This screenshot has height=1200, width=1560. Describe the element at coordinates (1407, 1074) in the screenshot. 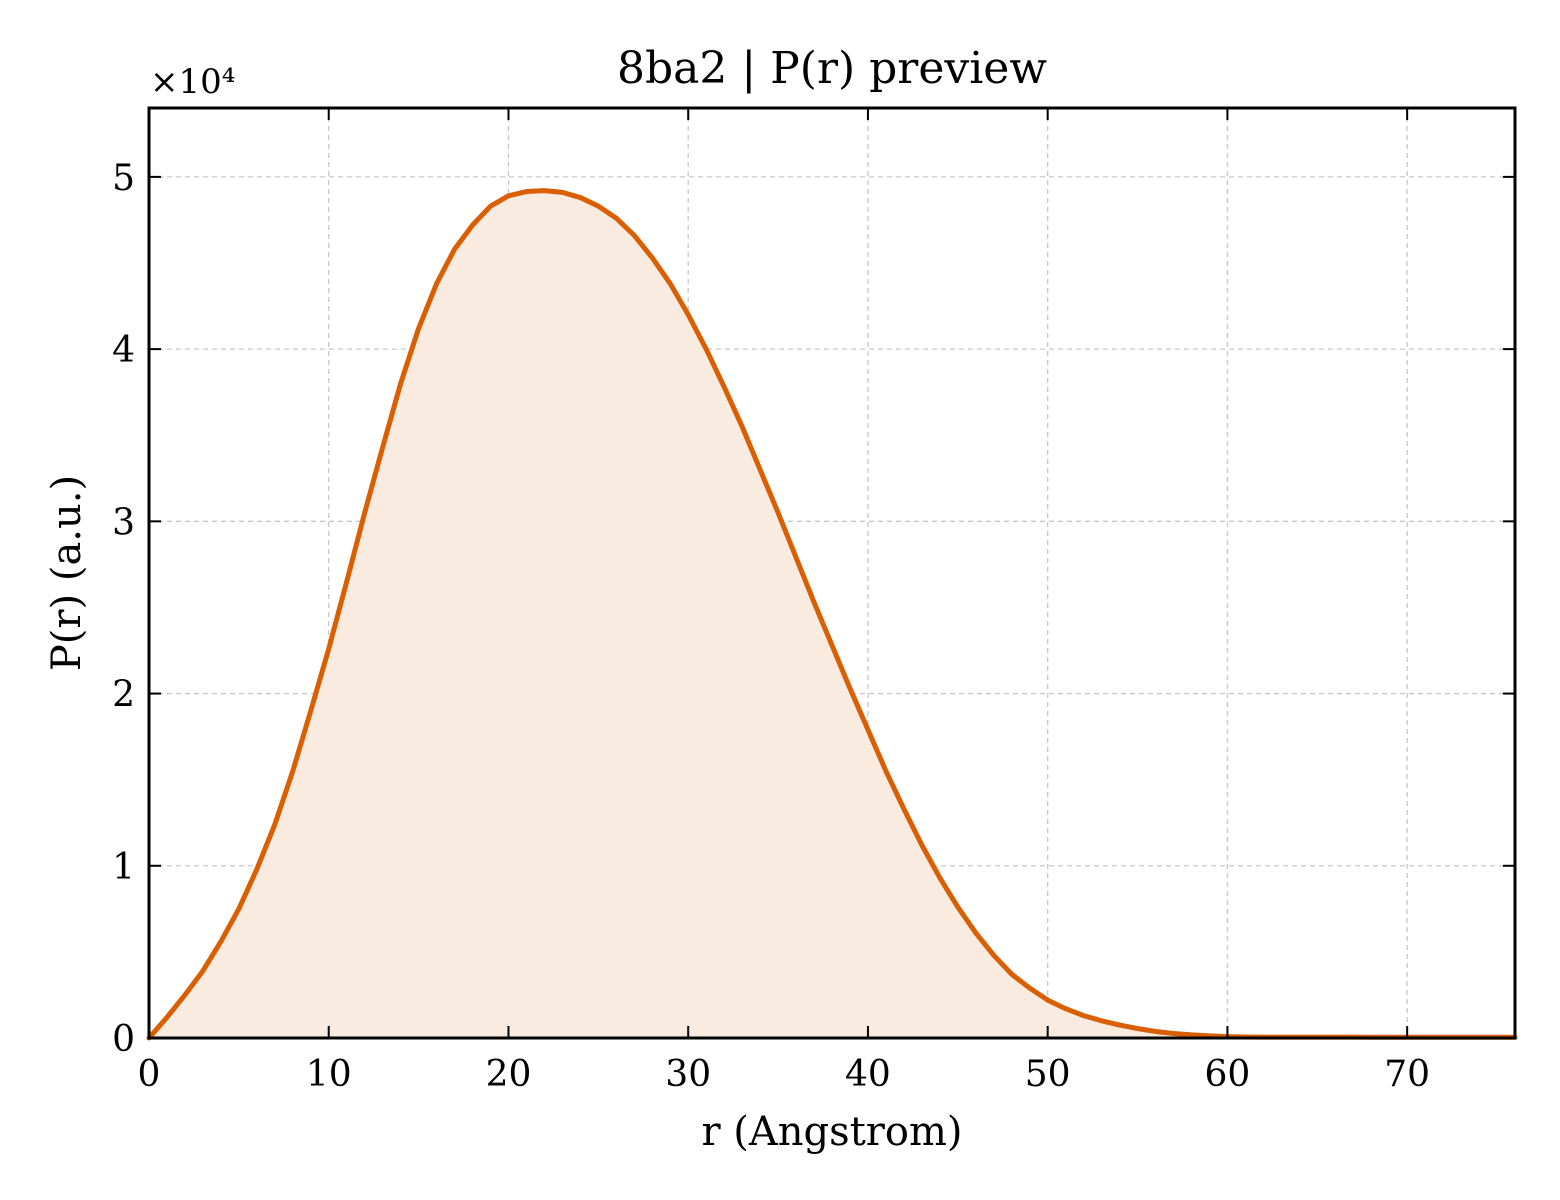

I see `x-tick-label: 70` at that location.